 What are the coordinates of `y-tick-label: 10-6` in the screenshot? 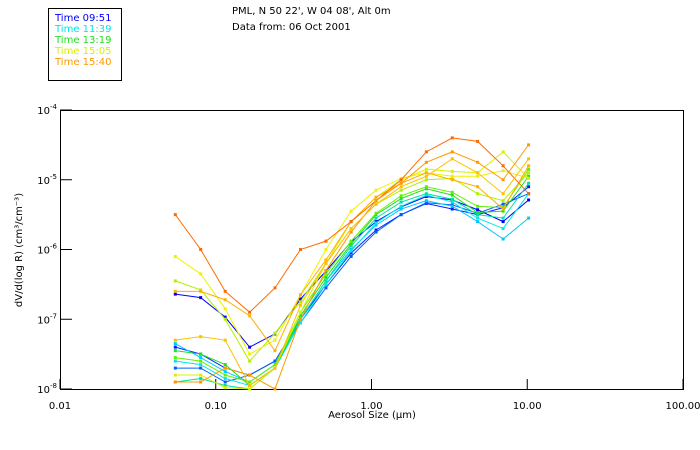 It's located at (47, 250).